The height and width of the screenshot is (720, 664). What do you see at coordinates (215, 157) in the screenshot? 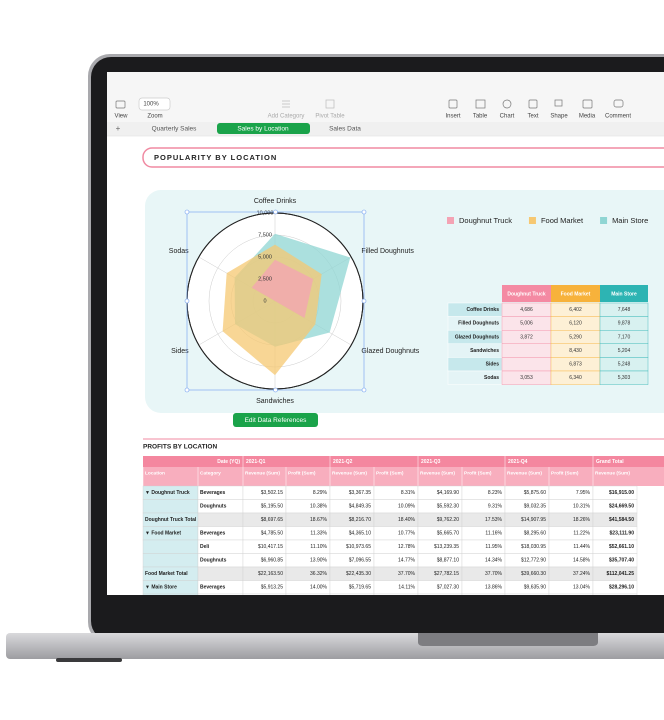
I see `sheet-title: POPULARITY BY LOCATION` at bounding box center [215, 157].